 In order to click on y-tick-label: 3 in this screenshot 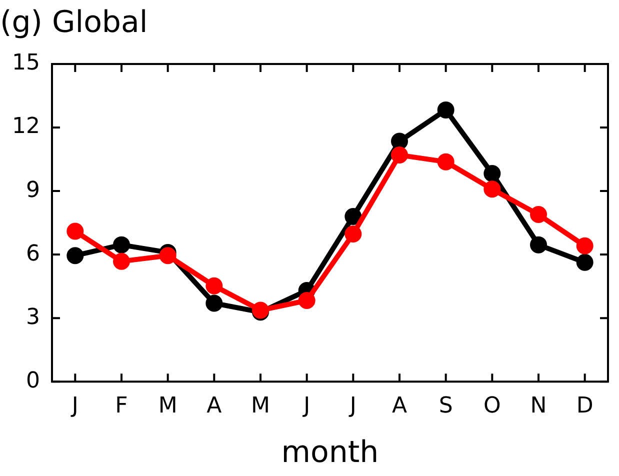, I will do `click(33, 317)`.